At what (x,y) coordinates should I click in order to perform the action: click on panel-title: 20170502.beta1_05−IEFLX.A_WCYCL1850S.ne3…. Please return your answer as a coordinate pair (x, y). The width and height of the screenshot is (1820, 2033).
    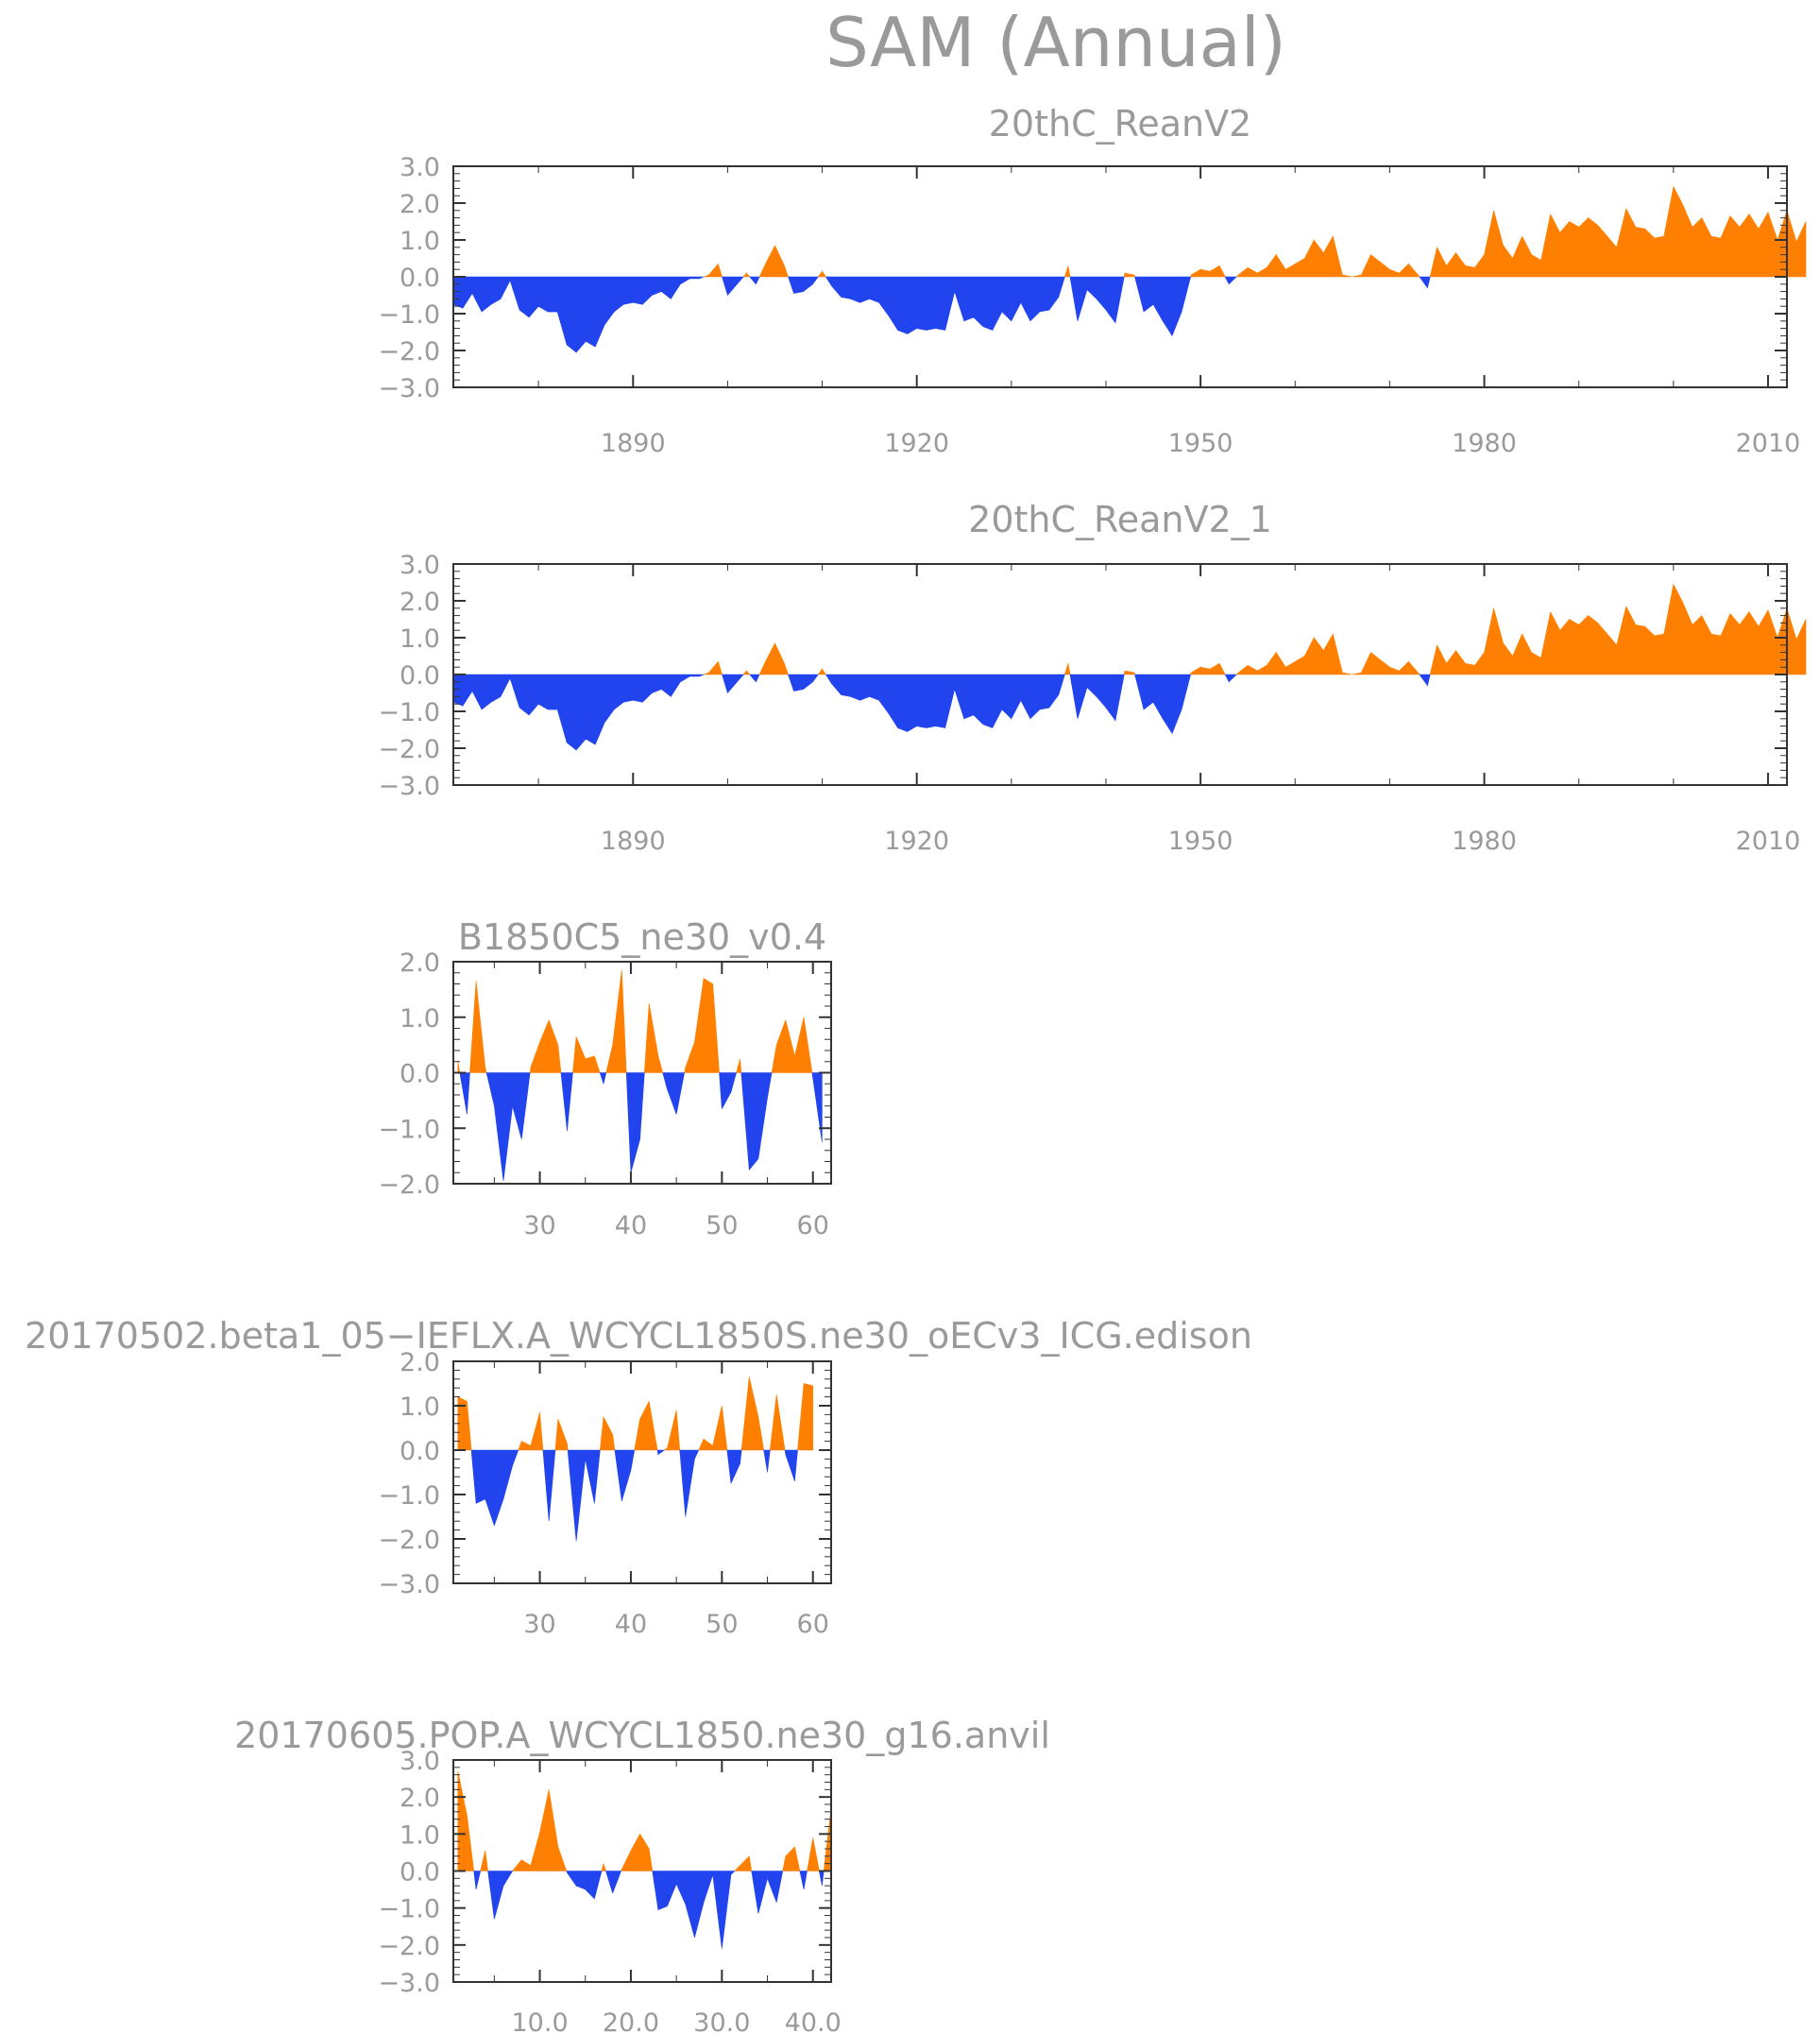
    Looking at the image, I should click on (638, 1336).